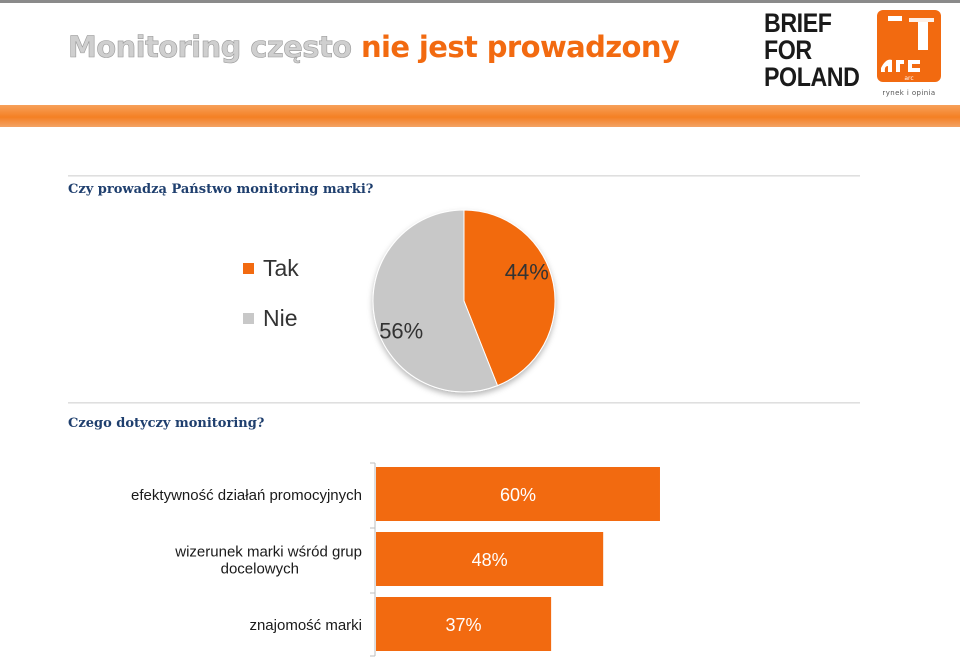  I want to click on brief-logo-line: POLAND, so click(812, 77).